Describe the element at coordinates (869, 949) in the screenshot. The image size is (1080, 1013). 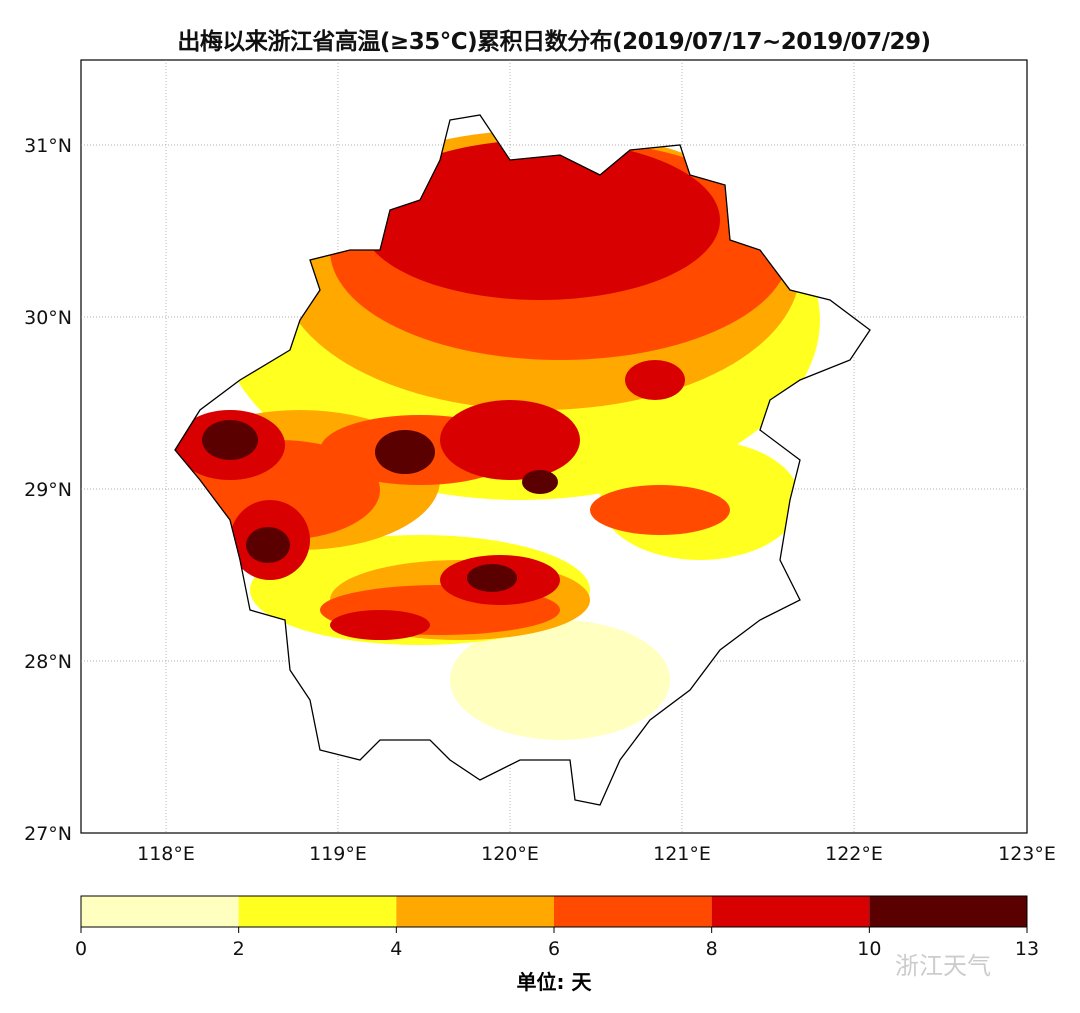
I see `colorbar-tick-label: 10` at that location.